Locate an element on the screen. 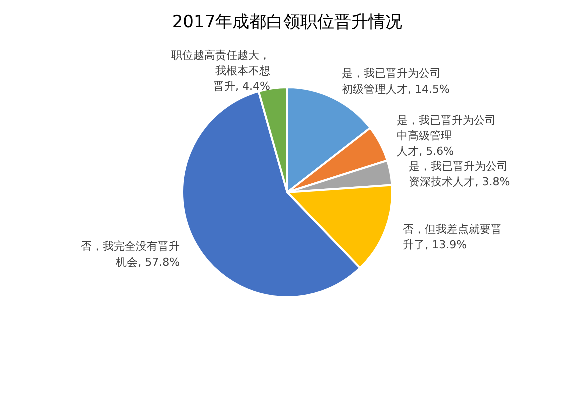 The width and height of the screenshot is (578, 401). chart-title: 2017年成都白领职位晋升情况 is located at coordinates (287, 22).